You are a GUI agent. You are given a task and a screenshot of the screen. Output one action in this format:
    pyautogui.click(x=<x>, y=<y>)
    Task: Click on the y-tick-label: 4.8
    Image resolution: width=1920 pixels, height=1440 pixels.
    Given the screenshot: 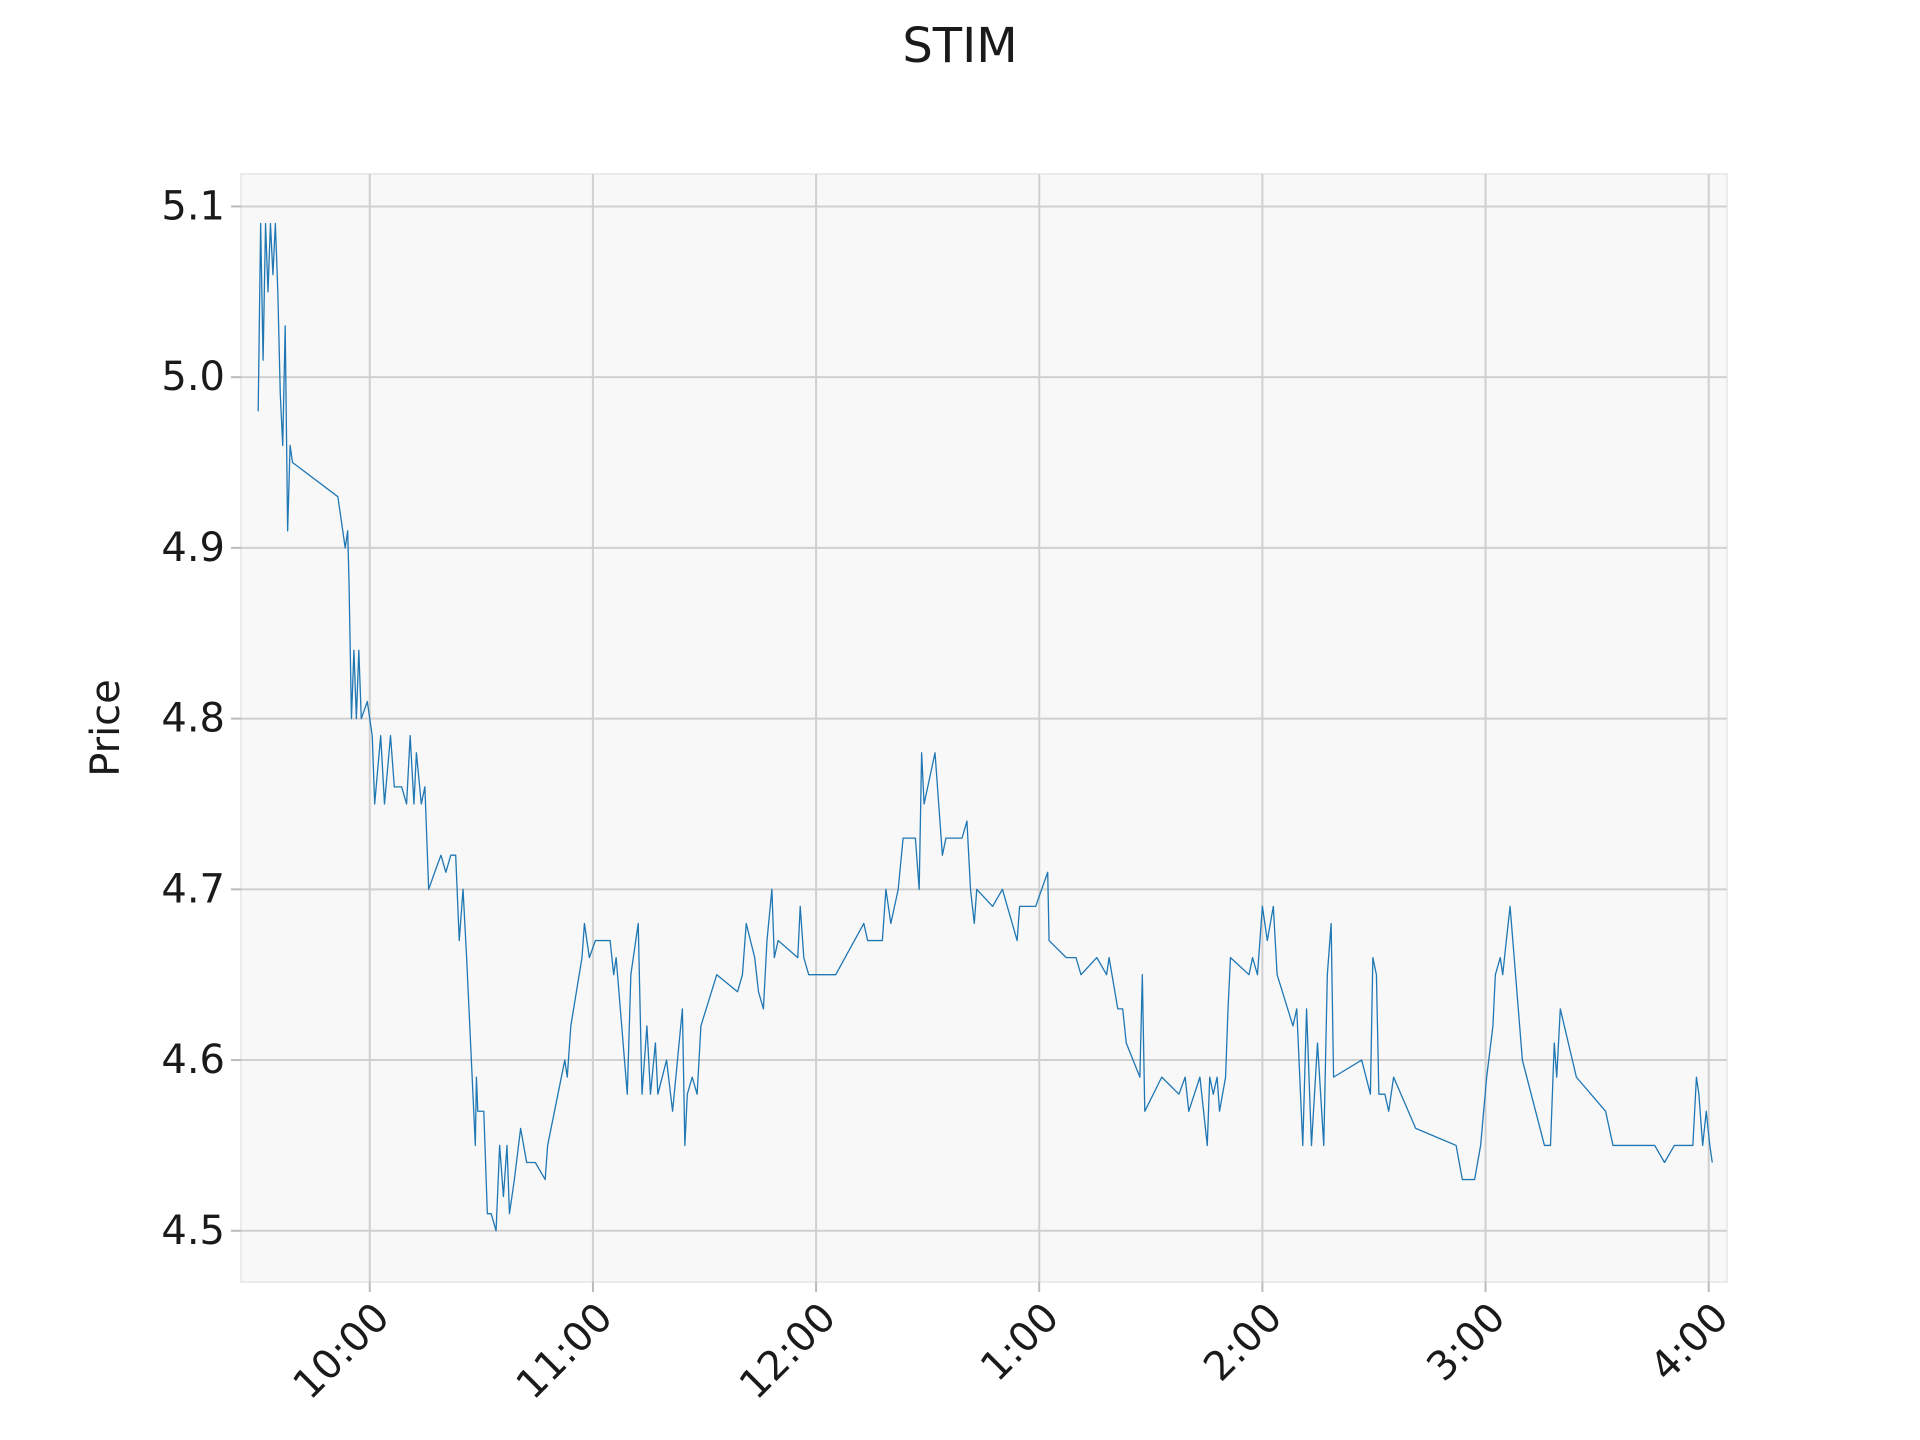 What is the action you would take?
    pyautogui.click(x=193, y=719)
    